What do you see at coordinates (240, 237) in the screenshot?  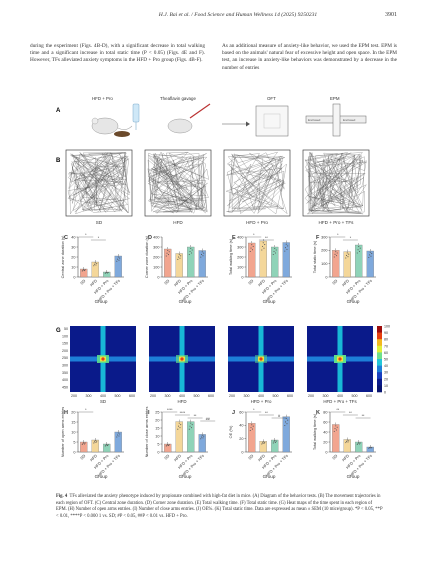 I see `y-tick-label: 400` at bounding box center [240, 237].